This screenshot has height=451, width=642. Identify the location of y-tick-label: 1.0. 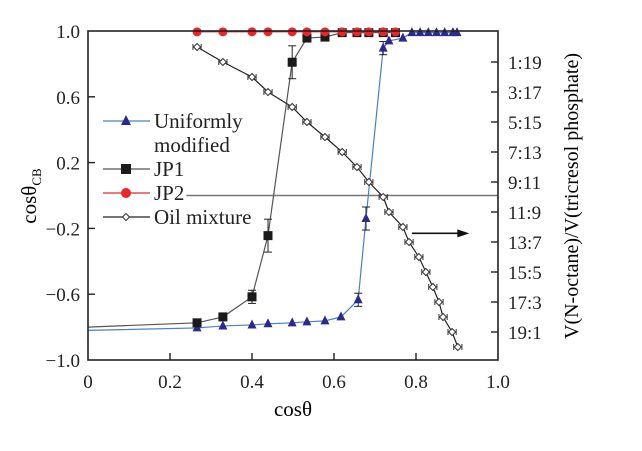
(68, 32).